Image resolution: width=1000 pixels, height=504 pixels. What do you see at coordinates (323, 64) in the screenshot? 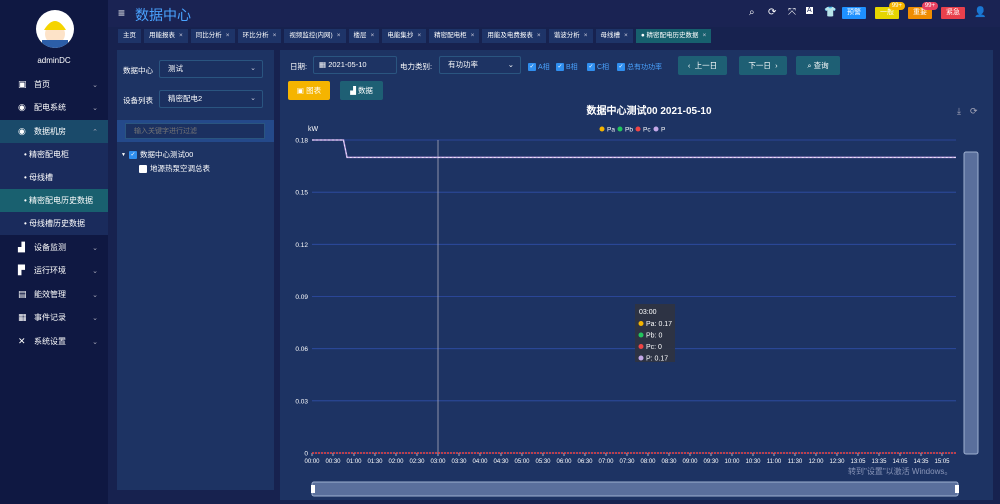
I see `calendar-icon: ▦` at bounding box center [323, 64].